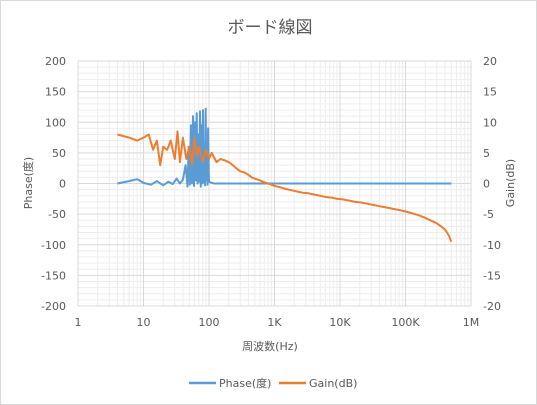  I want to click on y-right-tick-label: -10, so click(492, 245).